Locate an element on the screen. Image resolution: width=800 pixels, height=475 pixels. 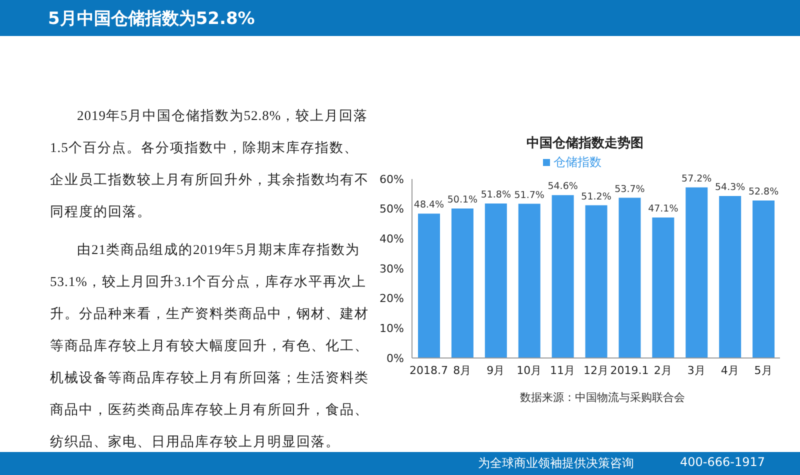
text: 5月中国仓储指数为52.8% is located at coordinates (151, 19).